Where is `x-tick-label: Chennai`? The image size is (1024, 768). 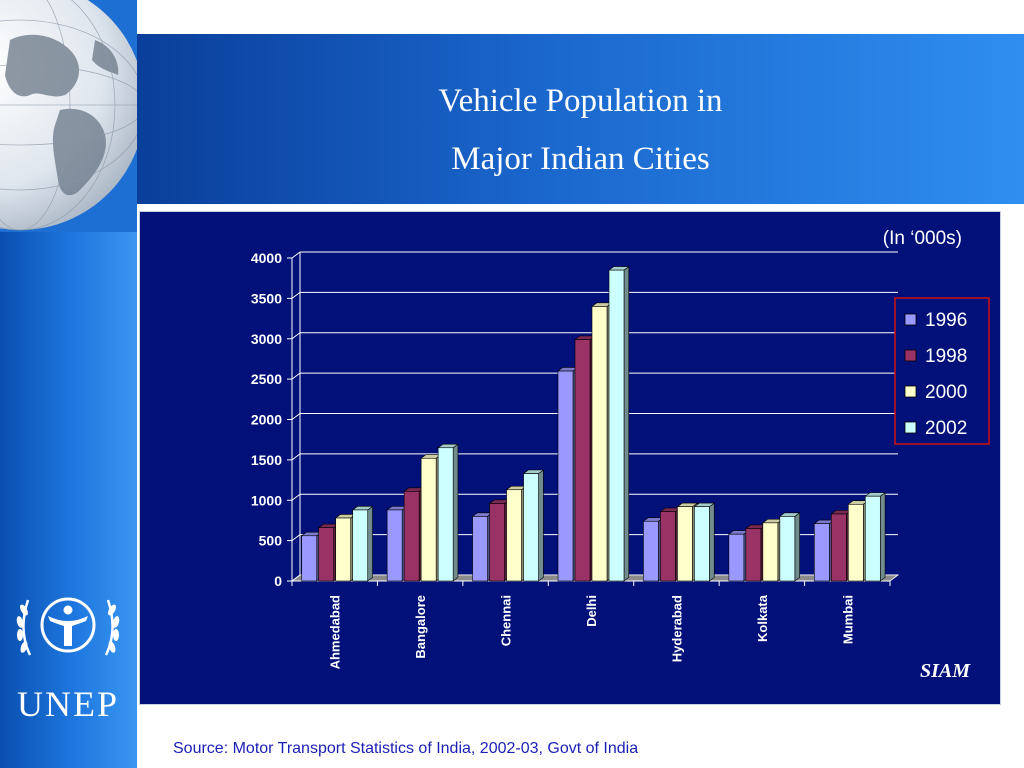
x-tick-label: Chennai is located at coordinates (506, 620).